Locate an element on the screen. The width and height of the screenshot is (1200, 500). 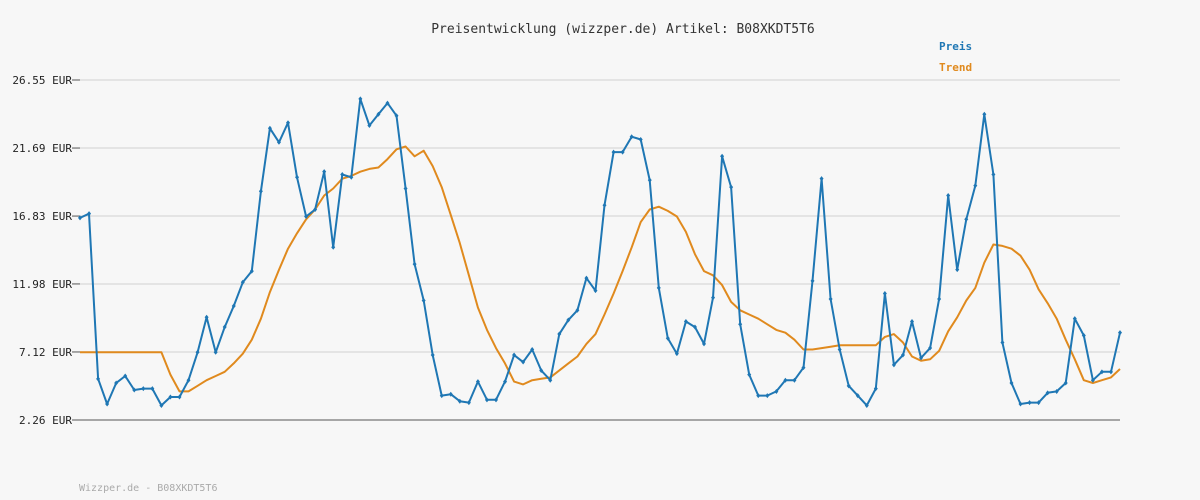
y-tick-label: 21.69 EUR is located at coordinates (42, 148).